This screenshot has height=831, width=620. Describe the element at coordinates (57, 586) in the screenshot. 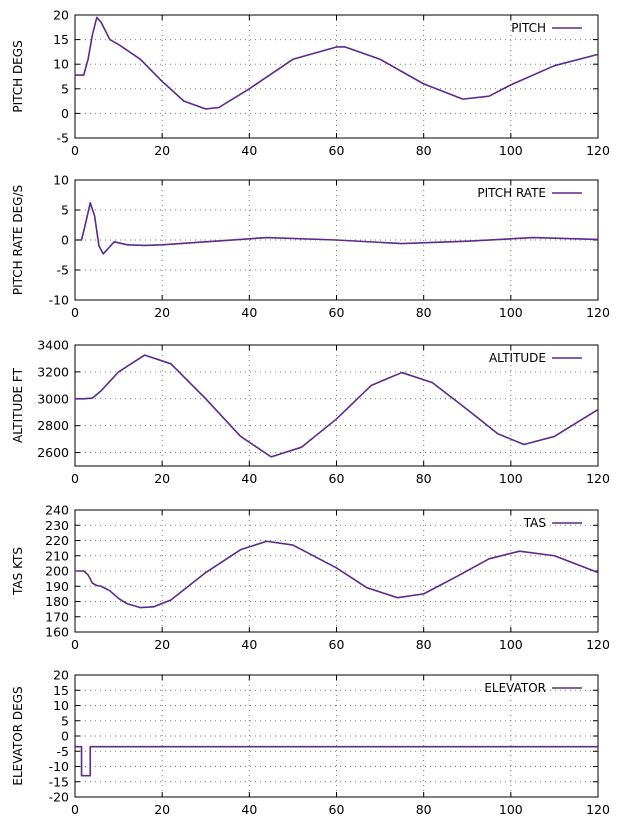

I see `y-tick-label: 190` at that location.